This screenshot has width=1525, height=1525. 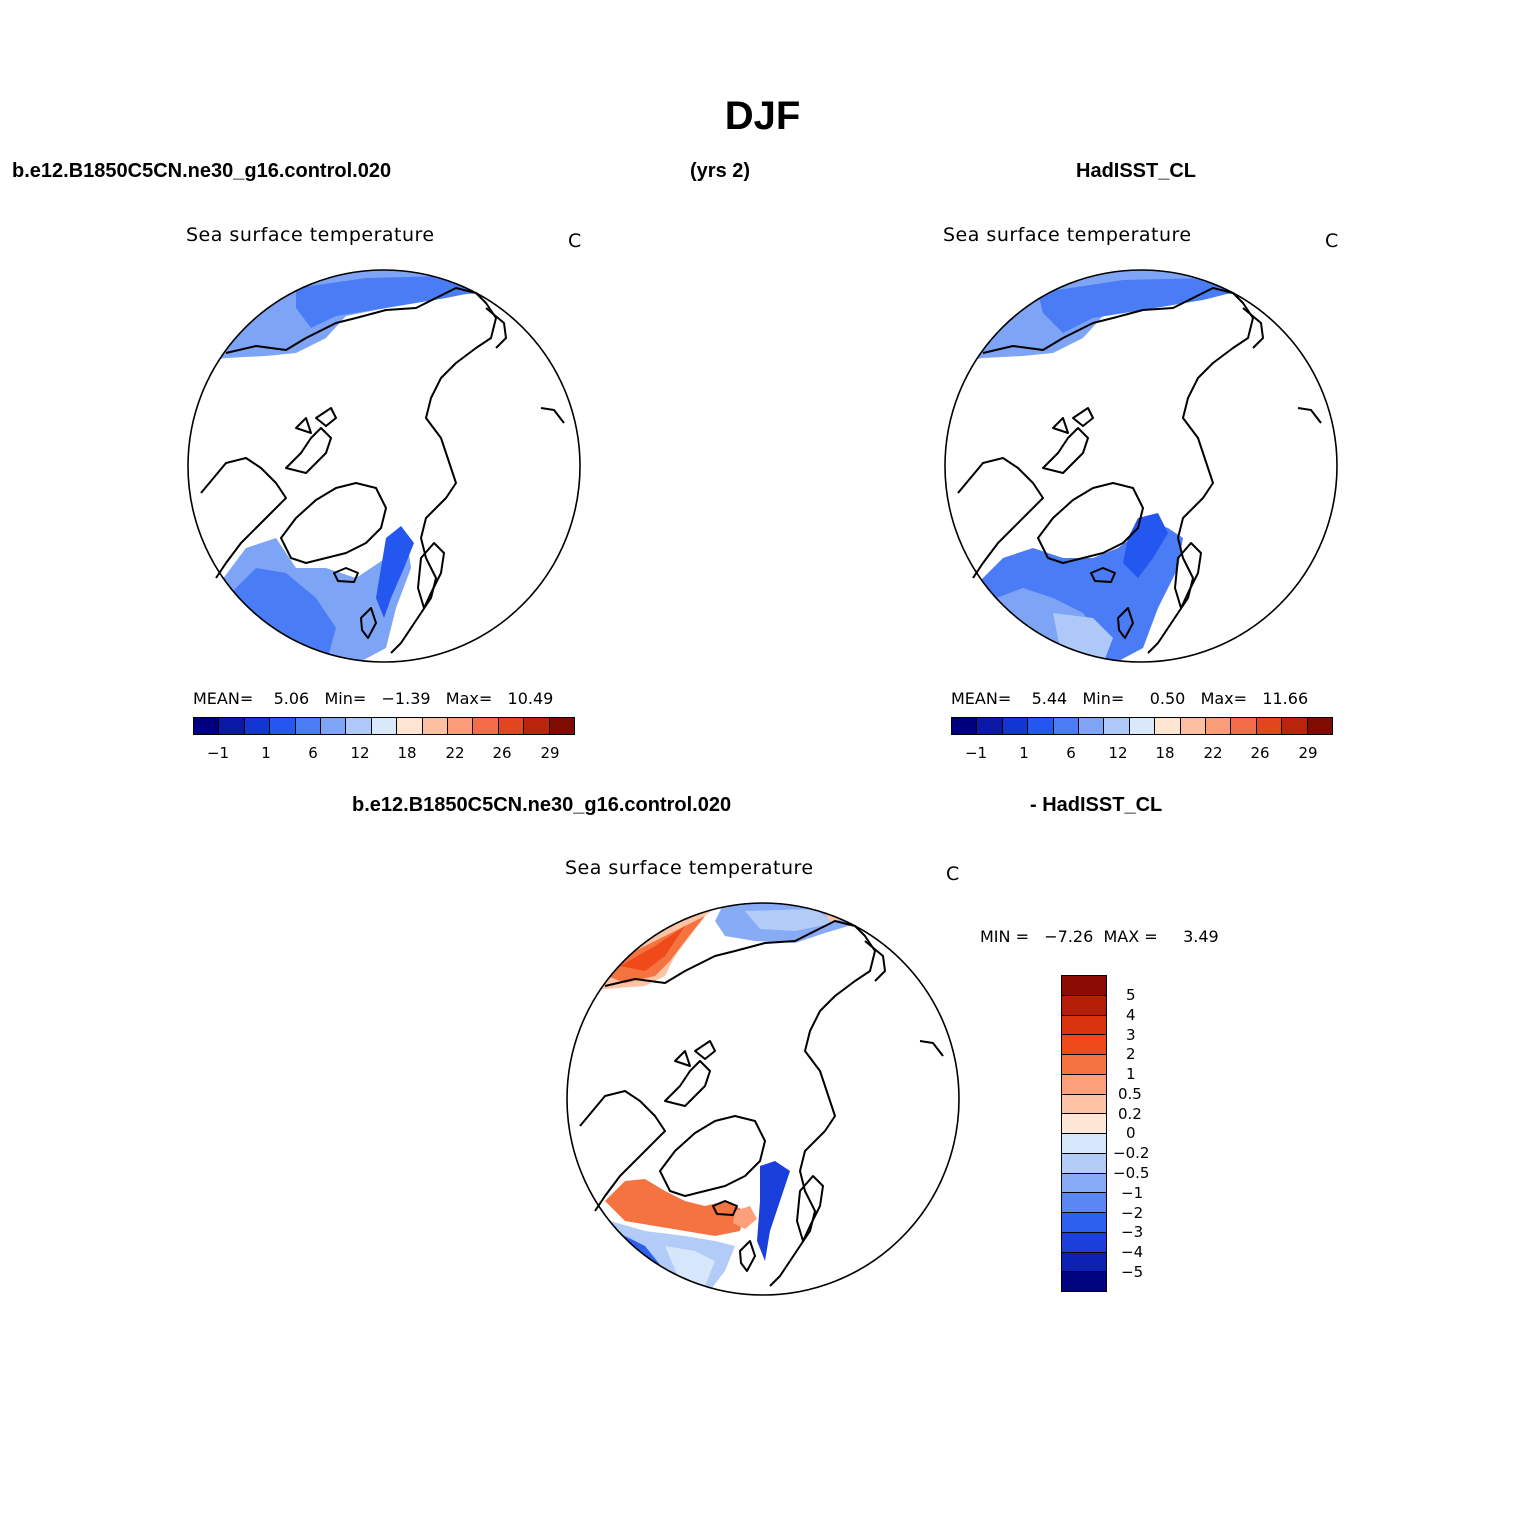 I want to click on model-tick: −1, so click(x=218, y=753).